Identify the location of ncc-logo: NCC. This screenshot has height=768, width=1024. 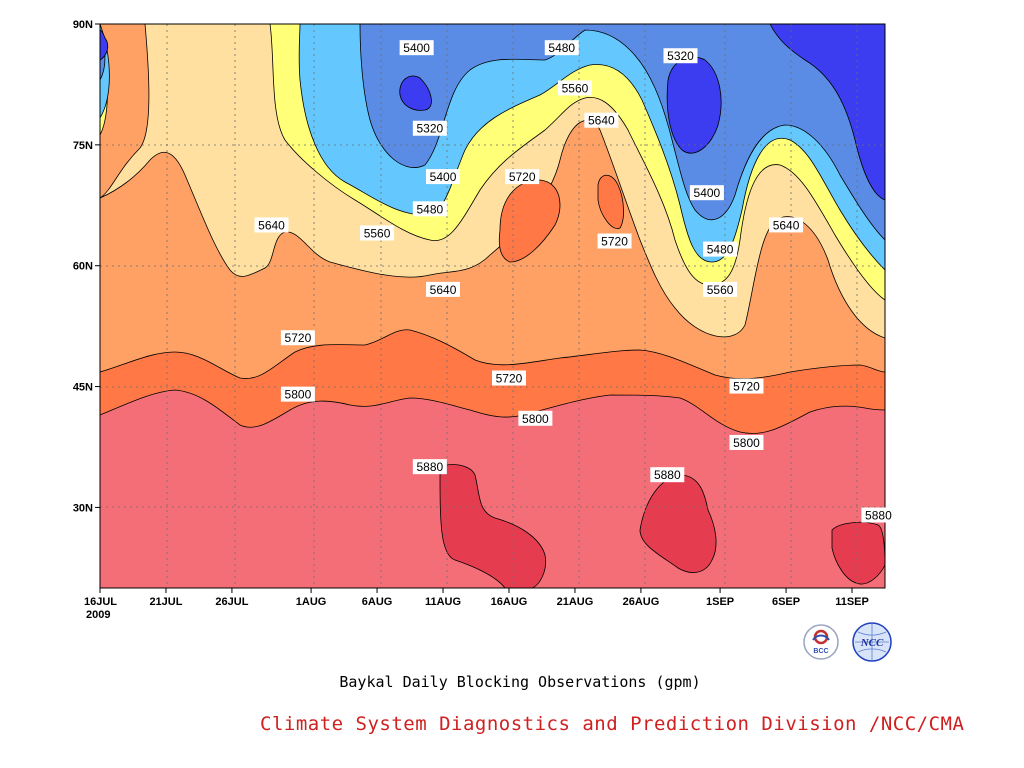
(872, 642).